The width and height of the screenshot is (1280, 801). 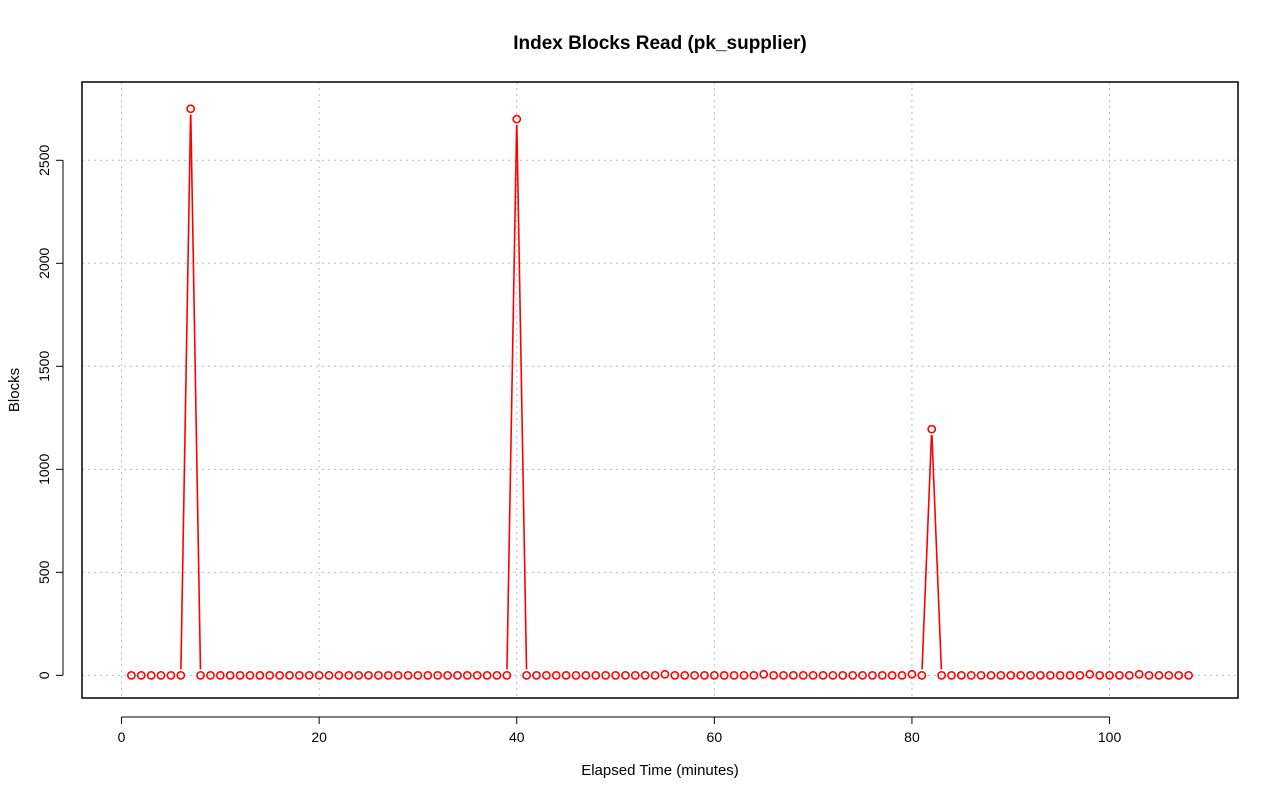 I want to click on x-tick-label: 80, so click(x=912, y=737).